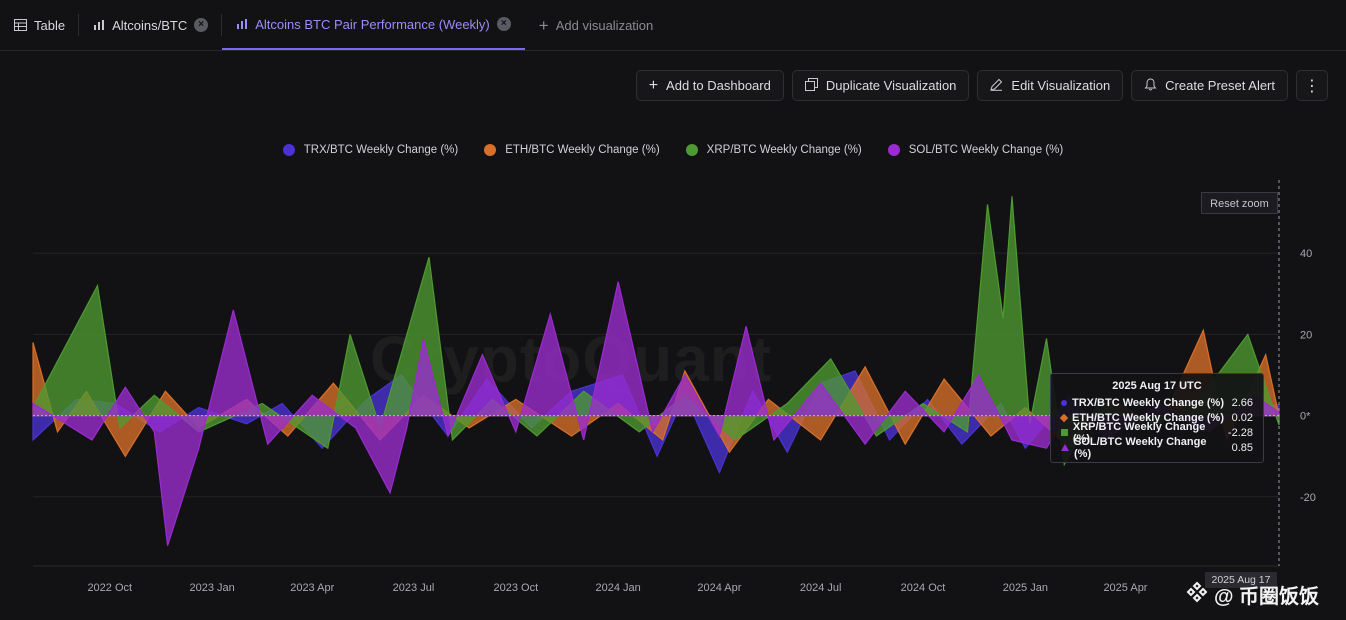  I want to click on x-tick-label: 2024 Jul, so click(821, 588).